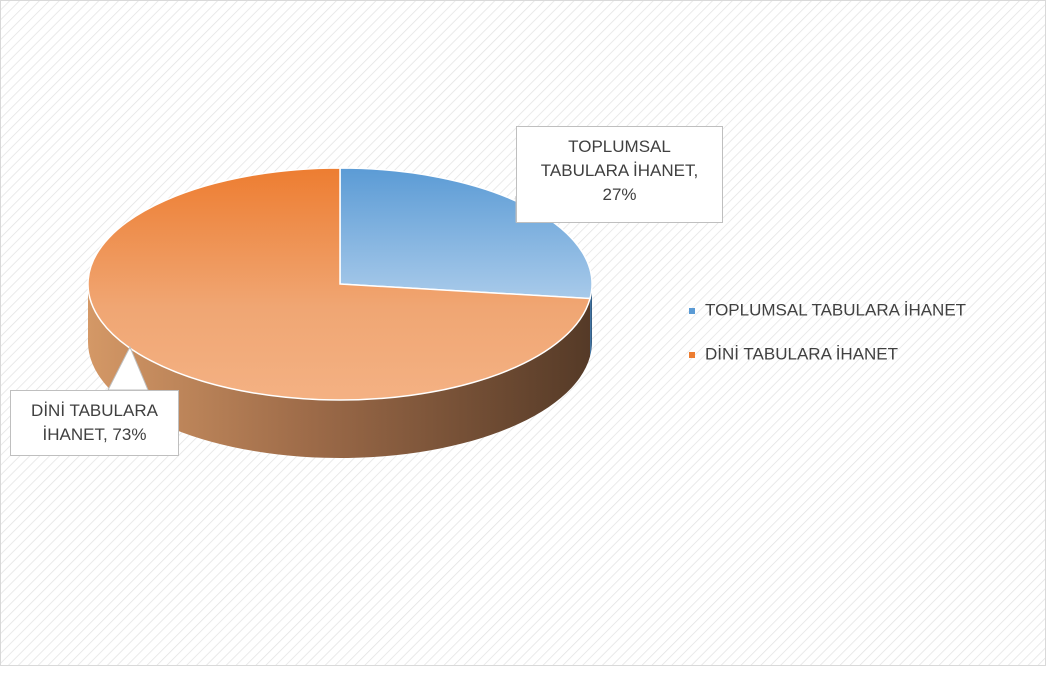 The image size is (1046, 673). What do you see at coordinates (619, 174) in the screenshot?
I see `data-label: TOPLUMSAL TABULARA İHANET, 27%` at bounding box center [619, 174].